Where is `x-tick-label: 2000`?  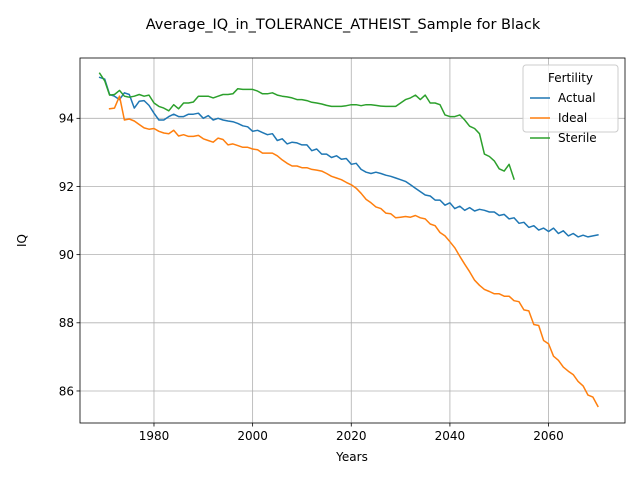 x-tick-label: 2000 is located at coordinates (252, 436).